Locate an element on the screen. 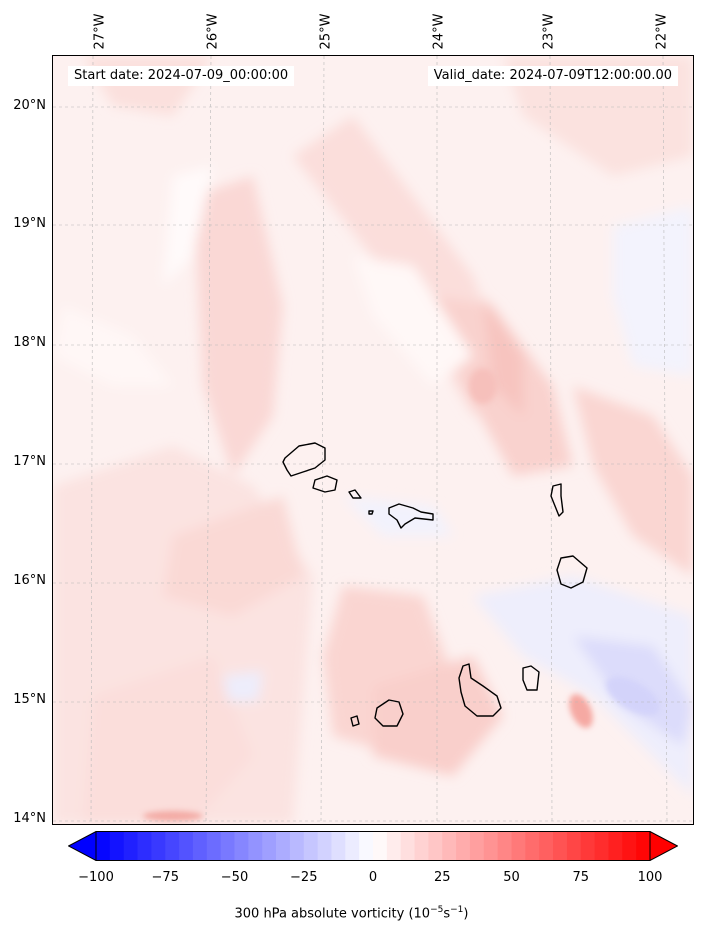 This screenshot has height=936, width=703. colorbar-outline is located at coordinates (373, 846).